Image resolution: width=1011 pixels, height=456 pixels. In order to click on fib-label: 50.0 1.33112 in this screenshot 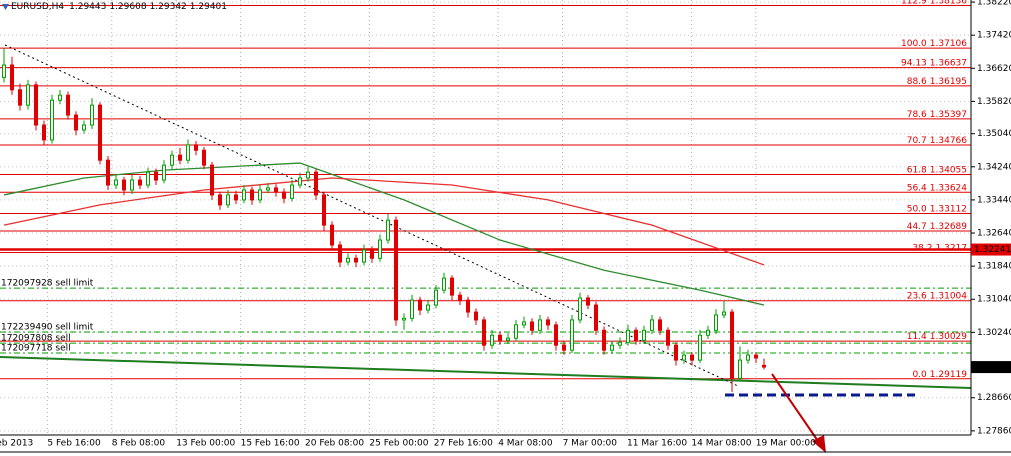, I will do `click(937, 209)`.